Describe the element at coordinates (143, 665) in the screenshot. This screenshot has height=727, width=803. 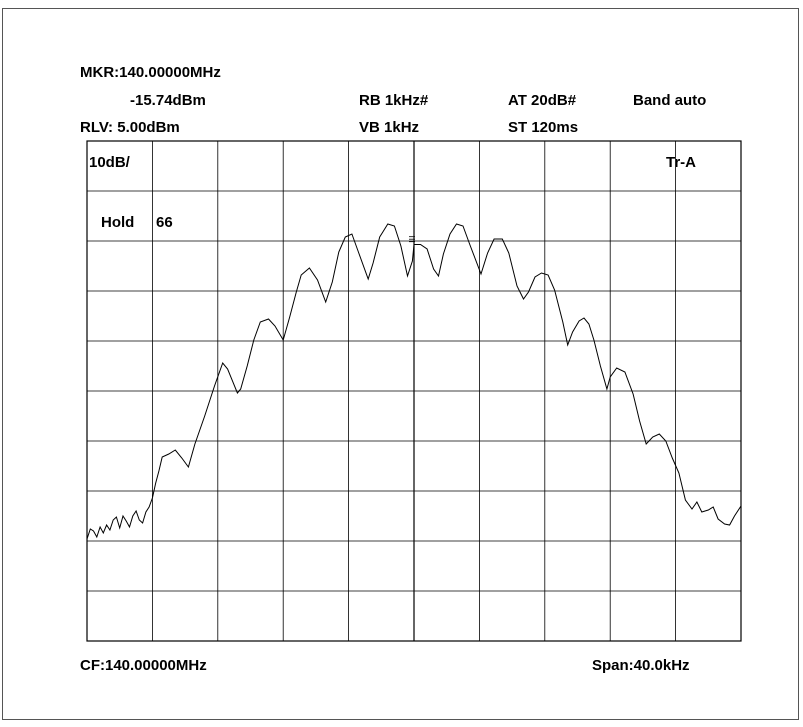
I see `center-frequency: CF:140.00000MHz` at that location.